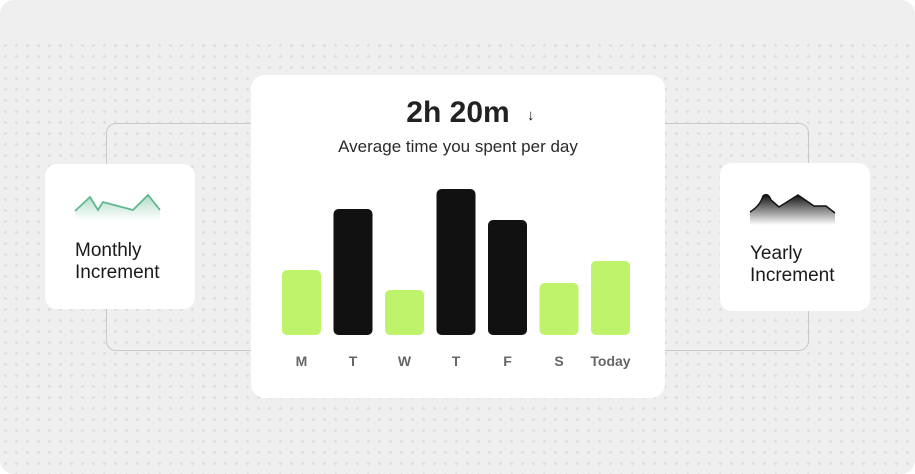  What do you see at coordinates (302, 361) in the screenshot?
I see `x-tick-label: M` at bounding box center [302, 361].